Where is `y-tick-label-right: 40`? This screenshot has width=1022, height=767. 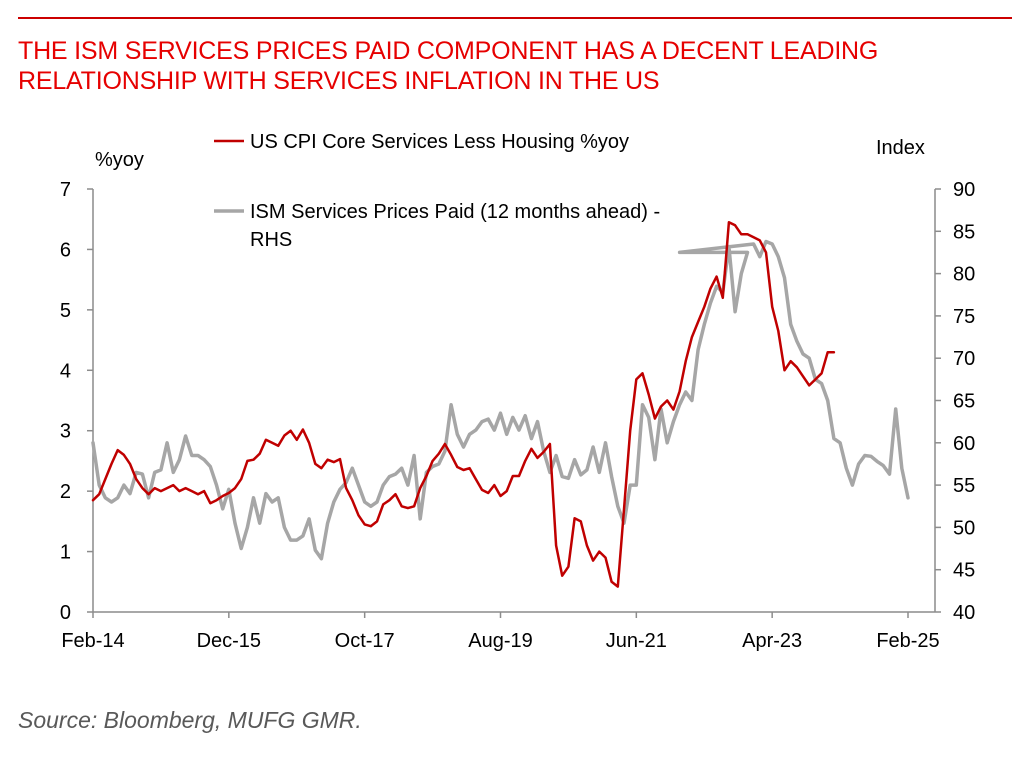
y-tick-label-right: 40 is located at coordinates (964, 613).